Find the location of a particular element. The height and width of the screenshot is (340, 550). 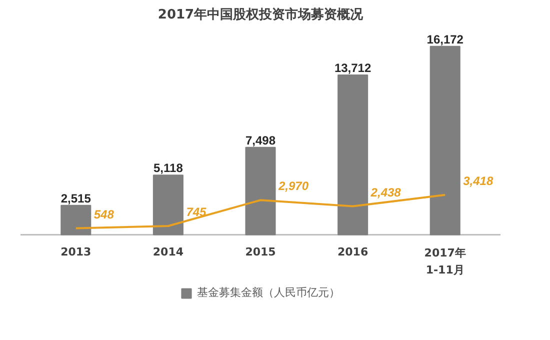

data-label: 745 is located at coordinates (196, 212).